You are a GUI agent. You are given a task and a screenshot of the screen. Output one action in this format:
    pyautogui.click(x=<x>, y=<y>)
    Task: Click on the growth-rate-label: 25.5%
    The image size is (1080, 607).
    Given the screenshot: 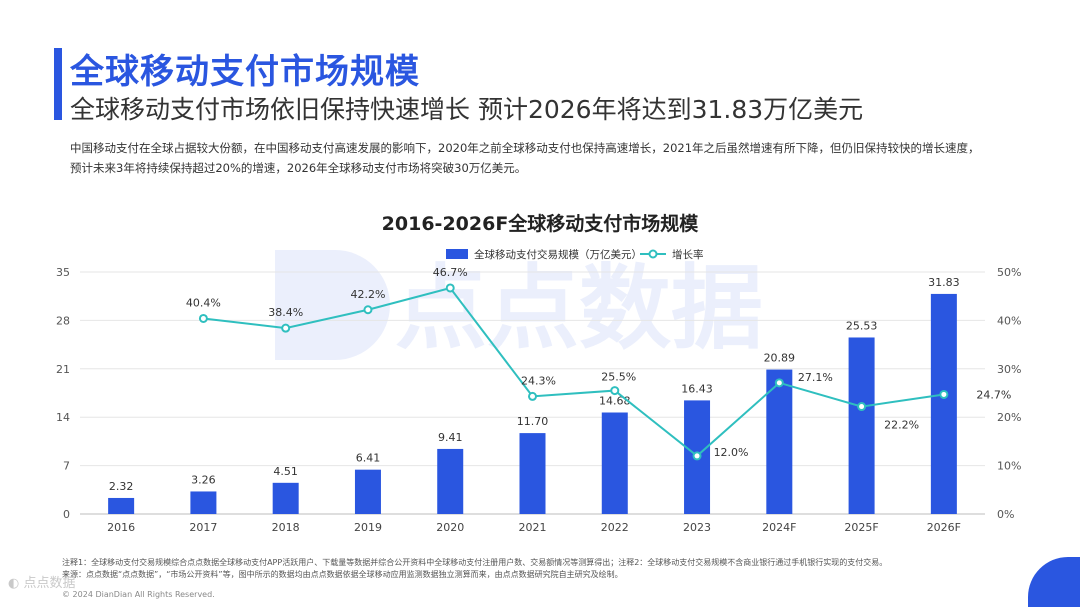 What is the action you would take?
    pyautogui.click(x=618, y=377)
    